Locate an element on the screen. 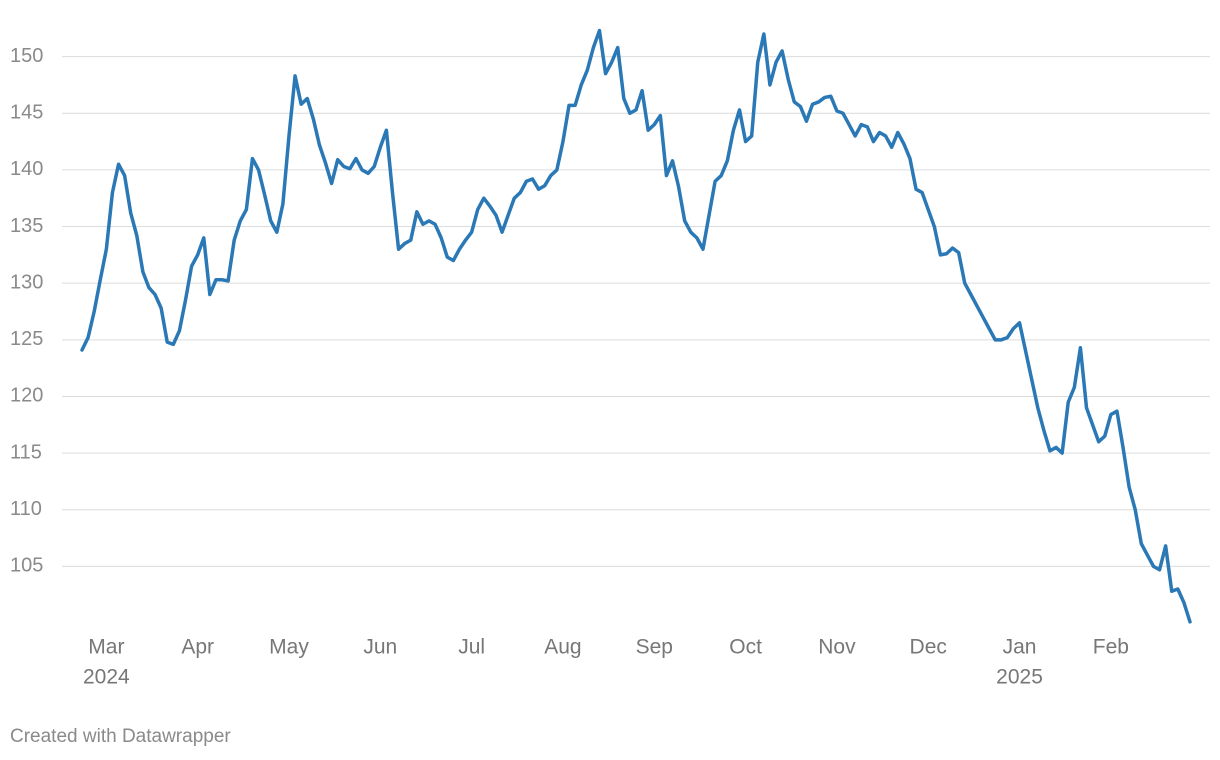 The width and height of the screenshot is (1220, 760). y-tick-label: 105 is located at coordinates (26, 566).